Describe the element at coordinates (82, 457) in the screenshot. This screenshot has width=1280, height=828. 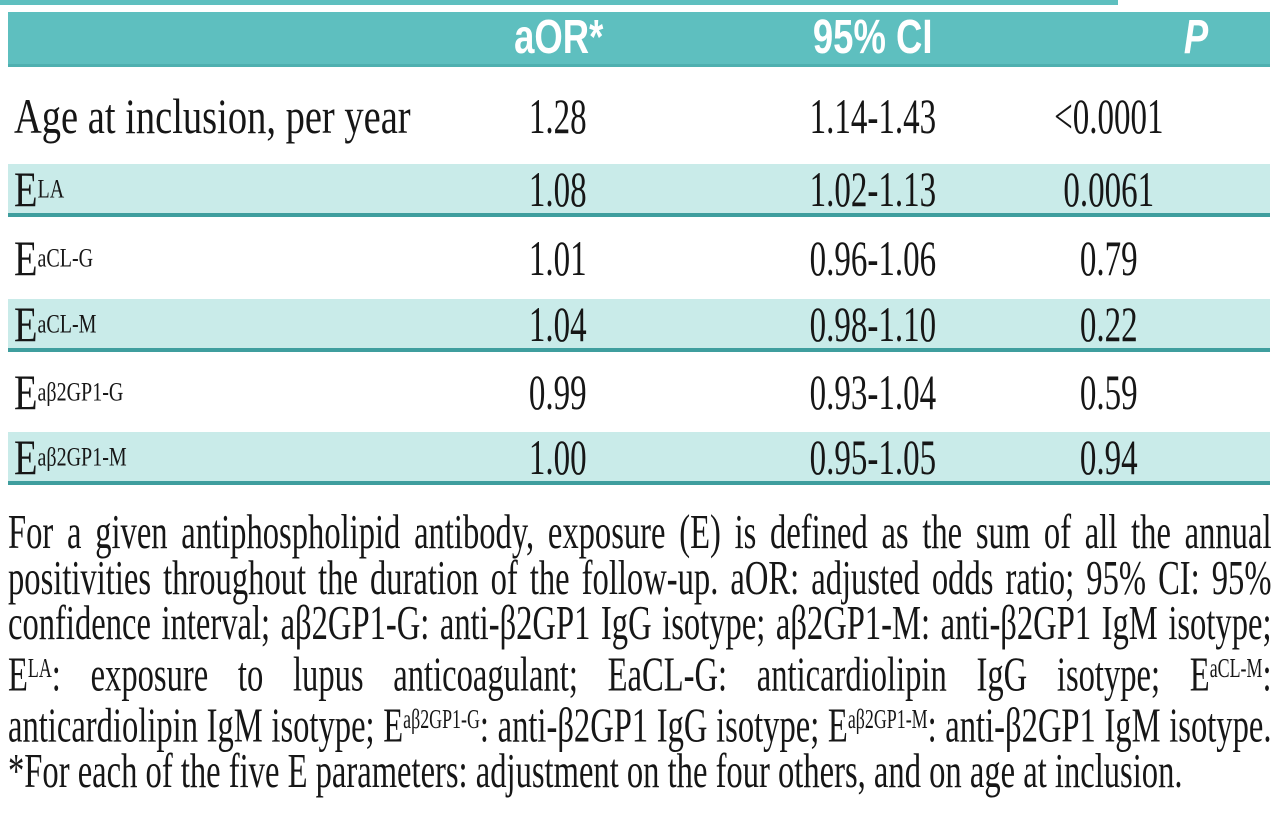
I see `row-label-superscript: aβ2GP1-M` at that location.